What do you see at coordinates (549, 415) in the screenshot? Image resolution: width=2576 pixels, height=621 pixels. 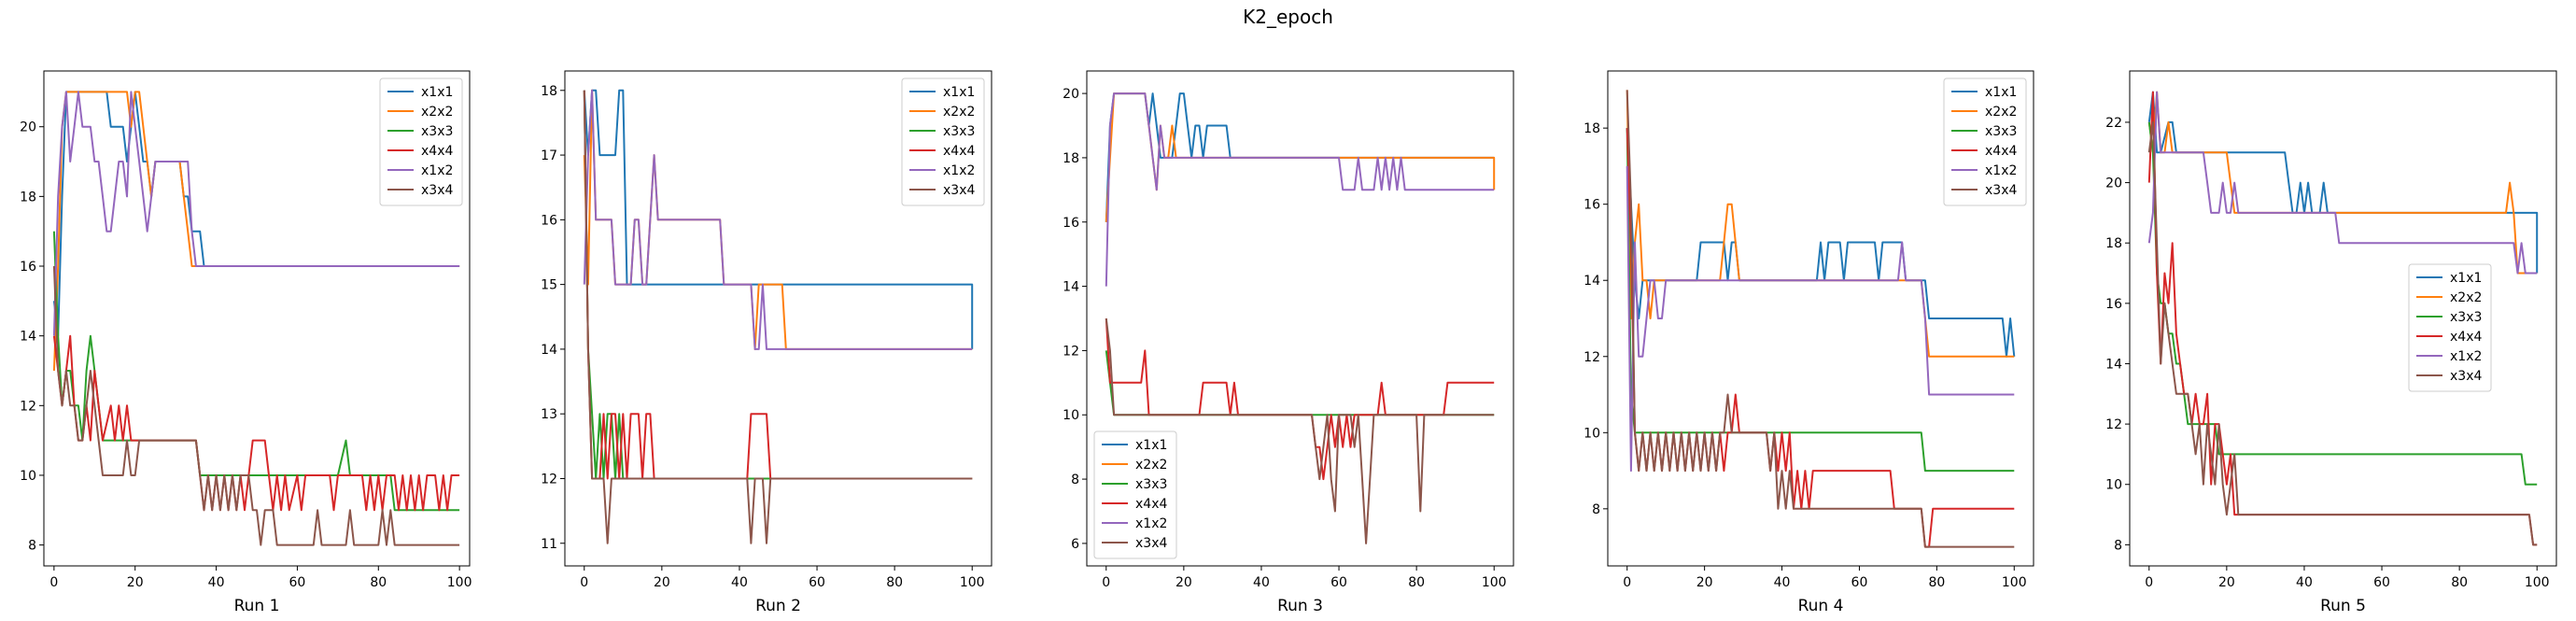 I see `y-tick-label: 13` at bounding box center [549, 415].